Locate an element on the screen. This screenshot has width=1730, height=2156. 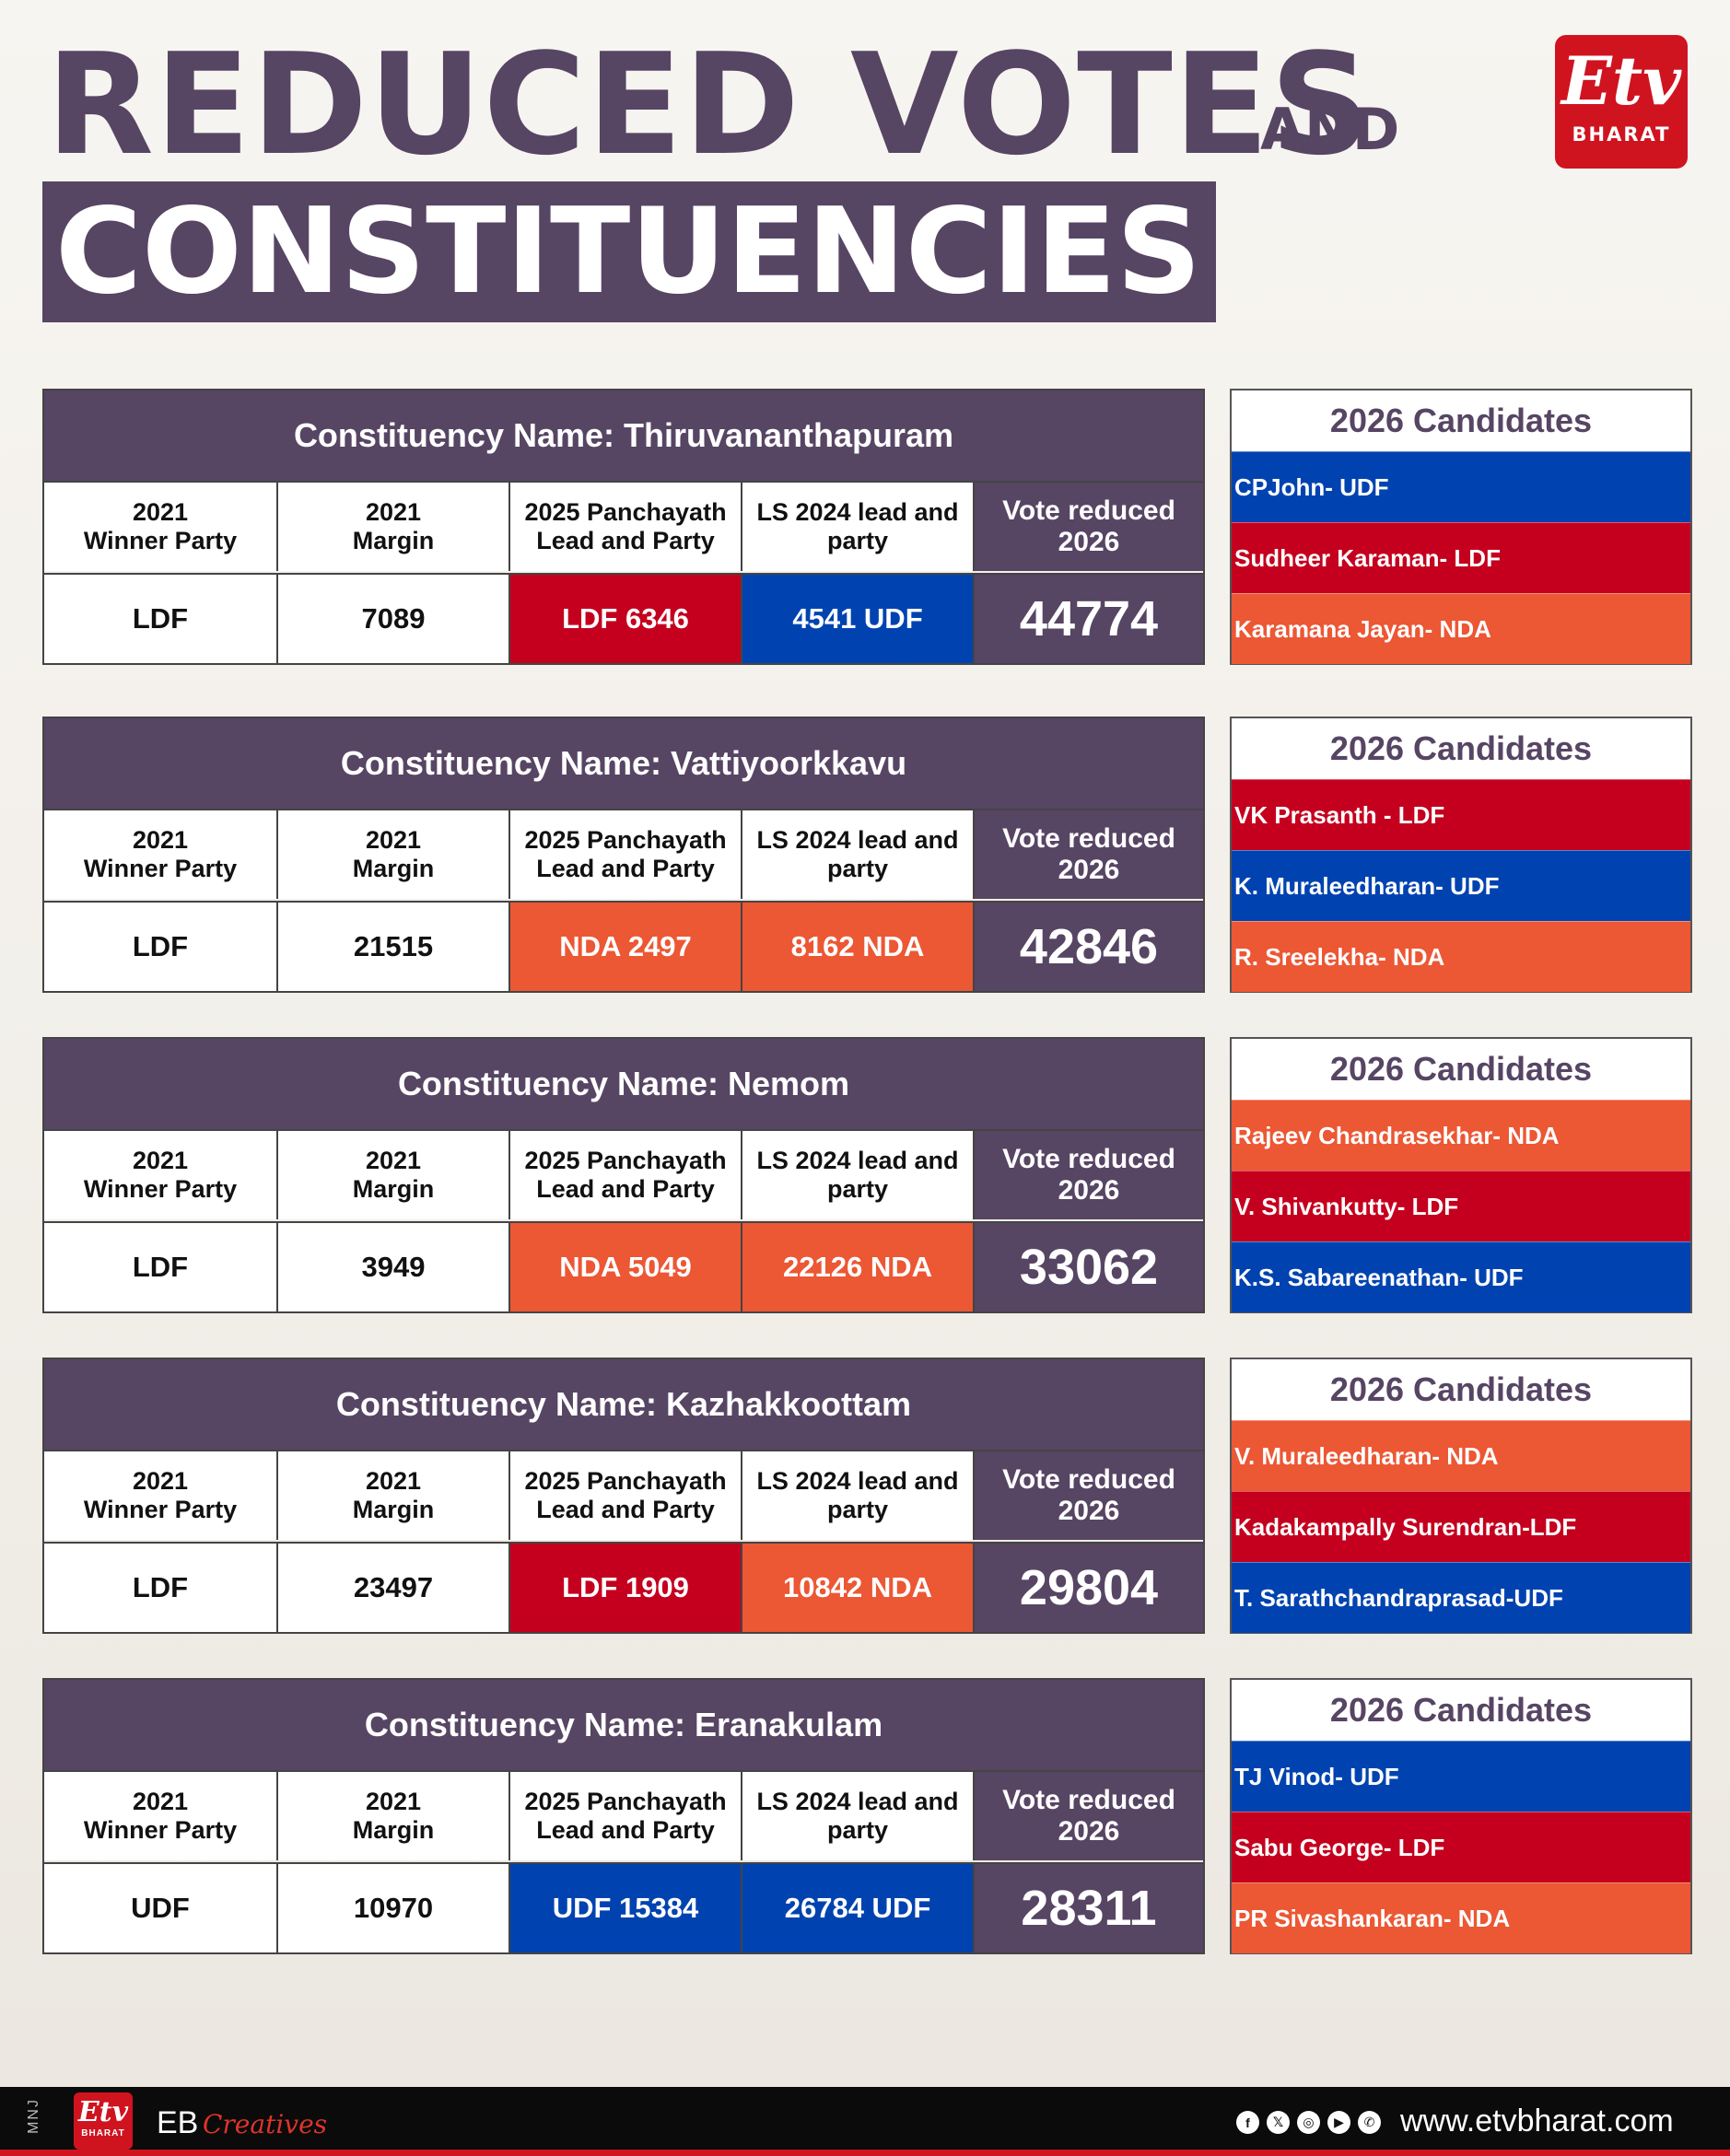
ls-2024-value: 26784 UDF is located at coordinates (857, 1907).